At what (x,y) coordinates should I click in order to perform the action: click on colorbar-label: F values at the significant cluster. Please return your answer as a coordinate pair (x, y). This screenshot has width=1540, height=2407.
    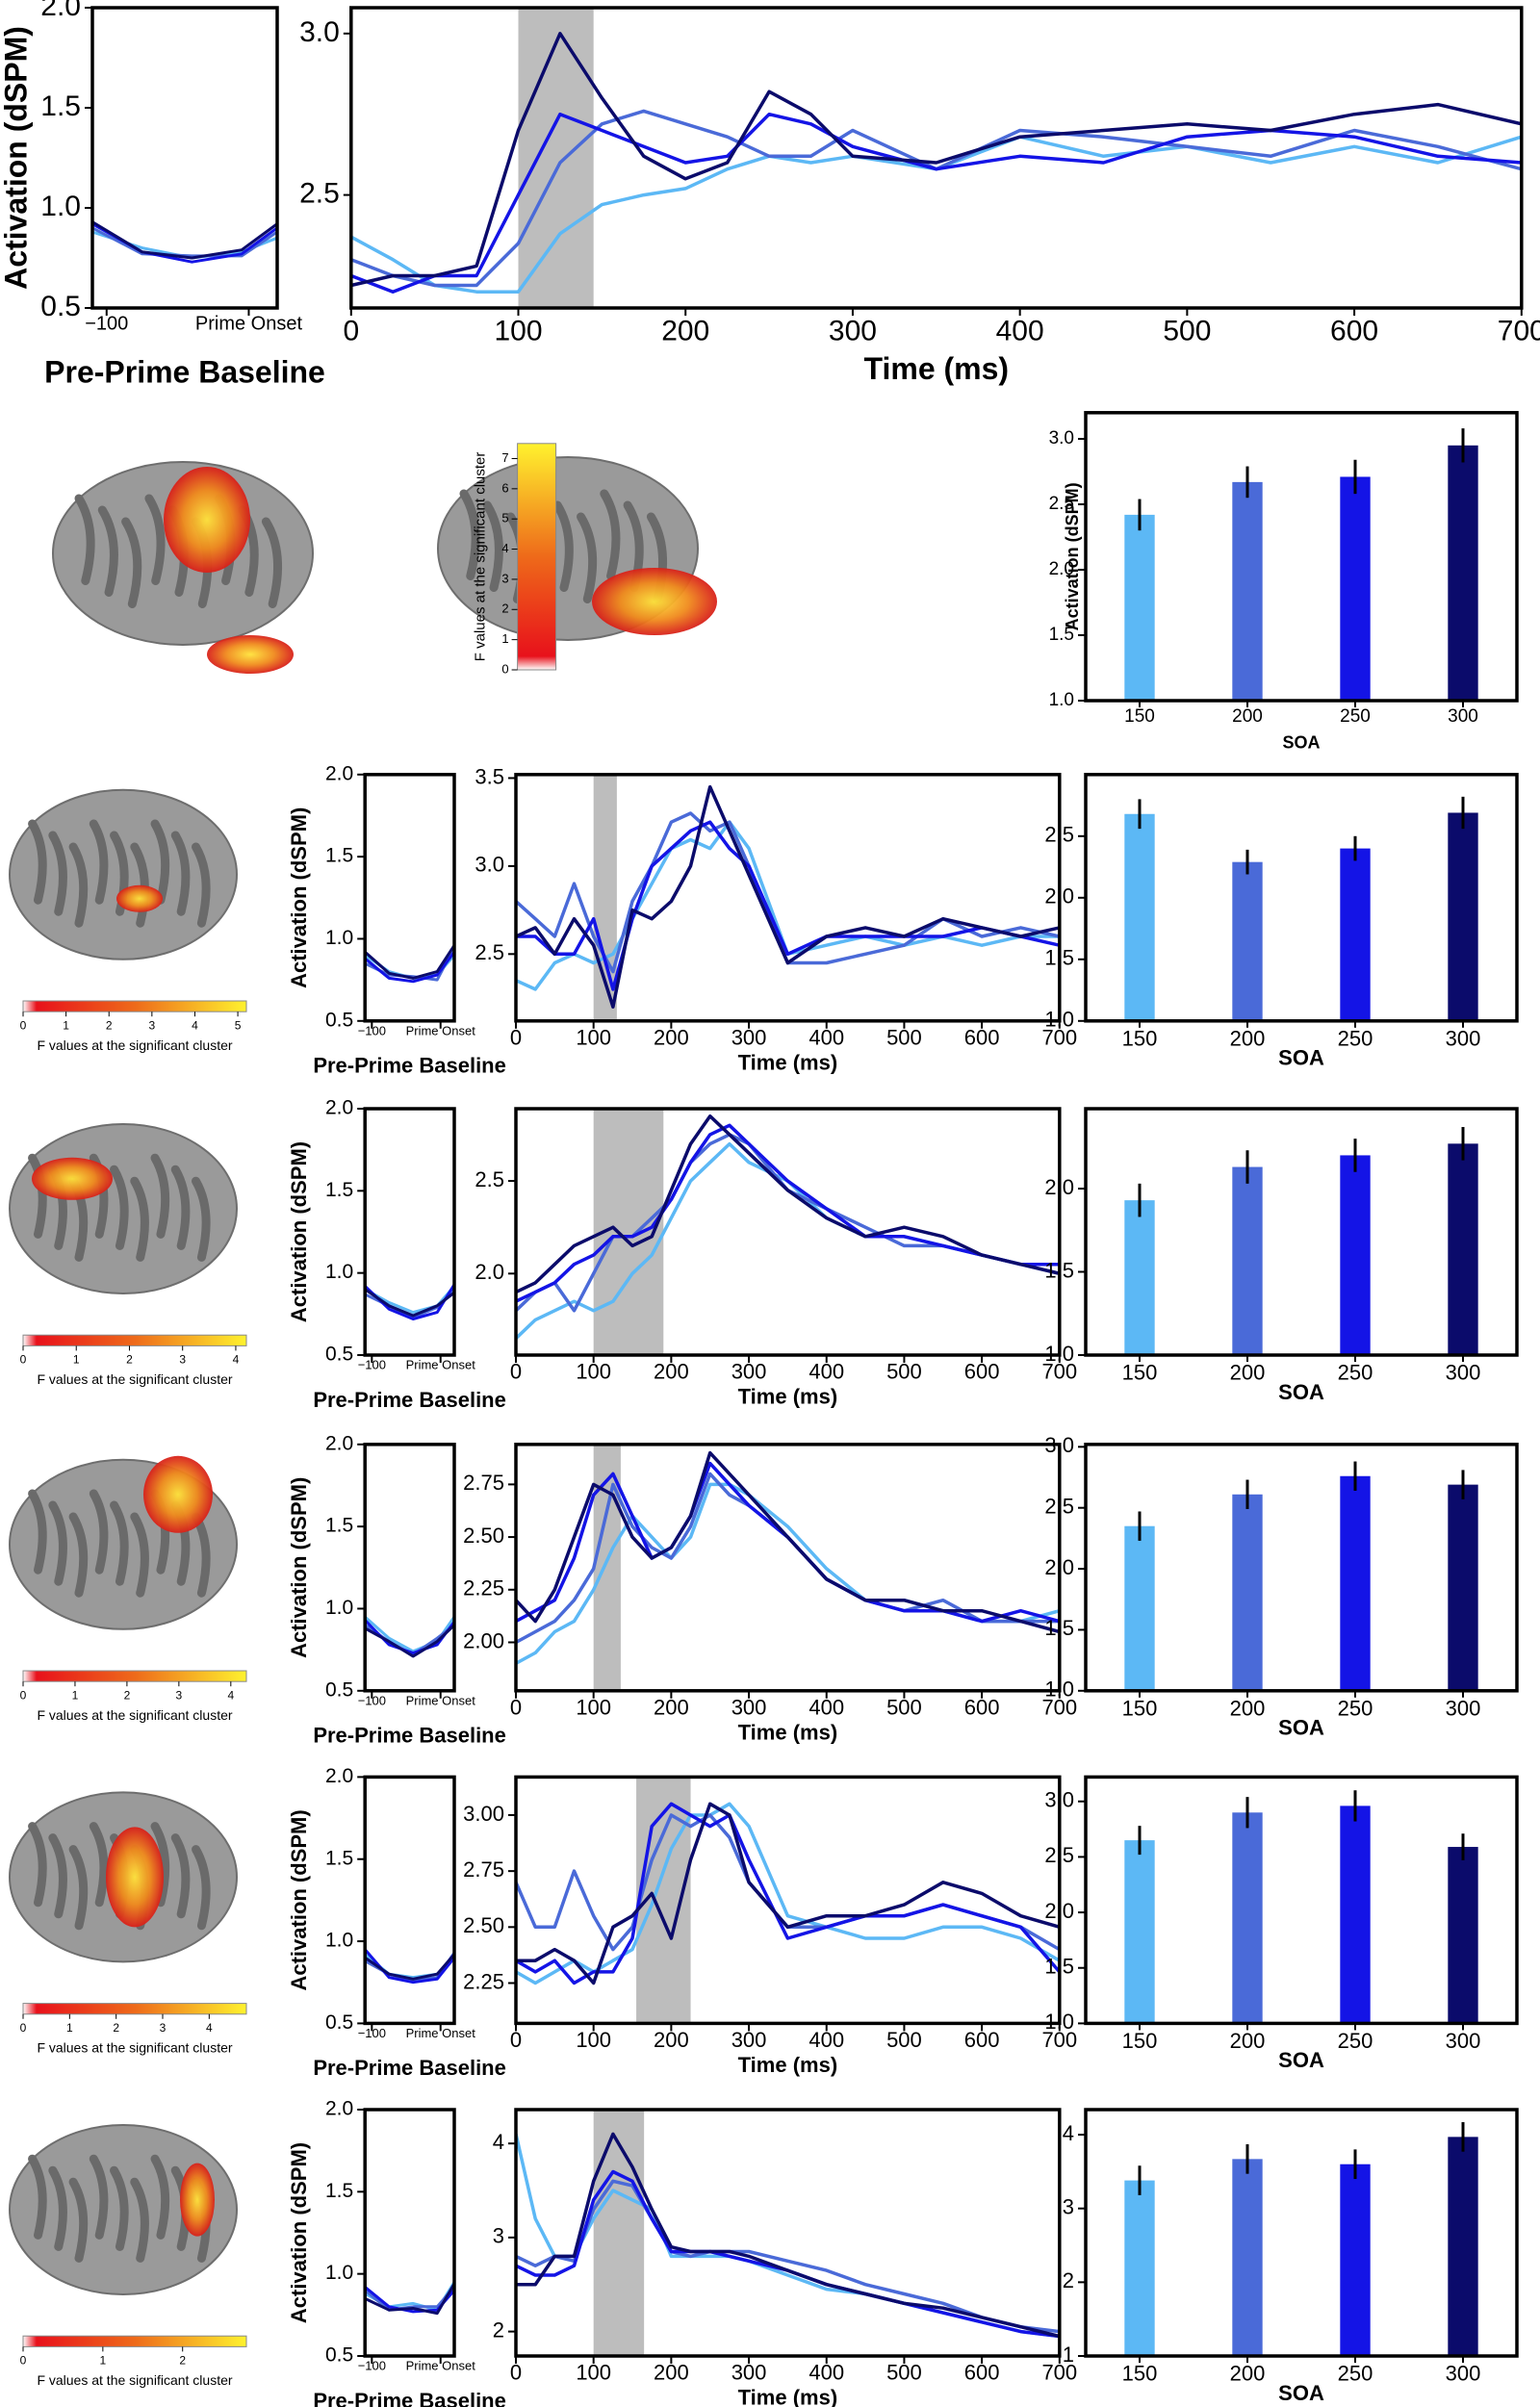
    Looking at the image, I should click on (134, 2380).